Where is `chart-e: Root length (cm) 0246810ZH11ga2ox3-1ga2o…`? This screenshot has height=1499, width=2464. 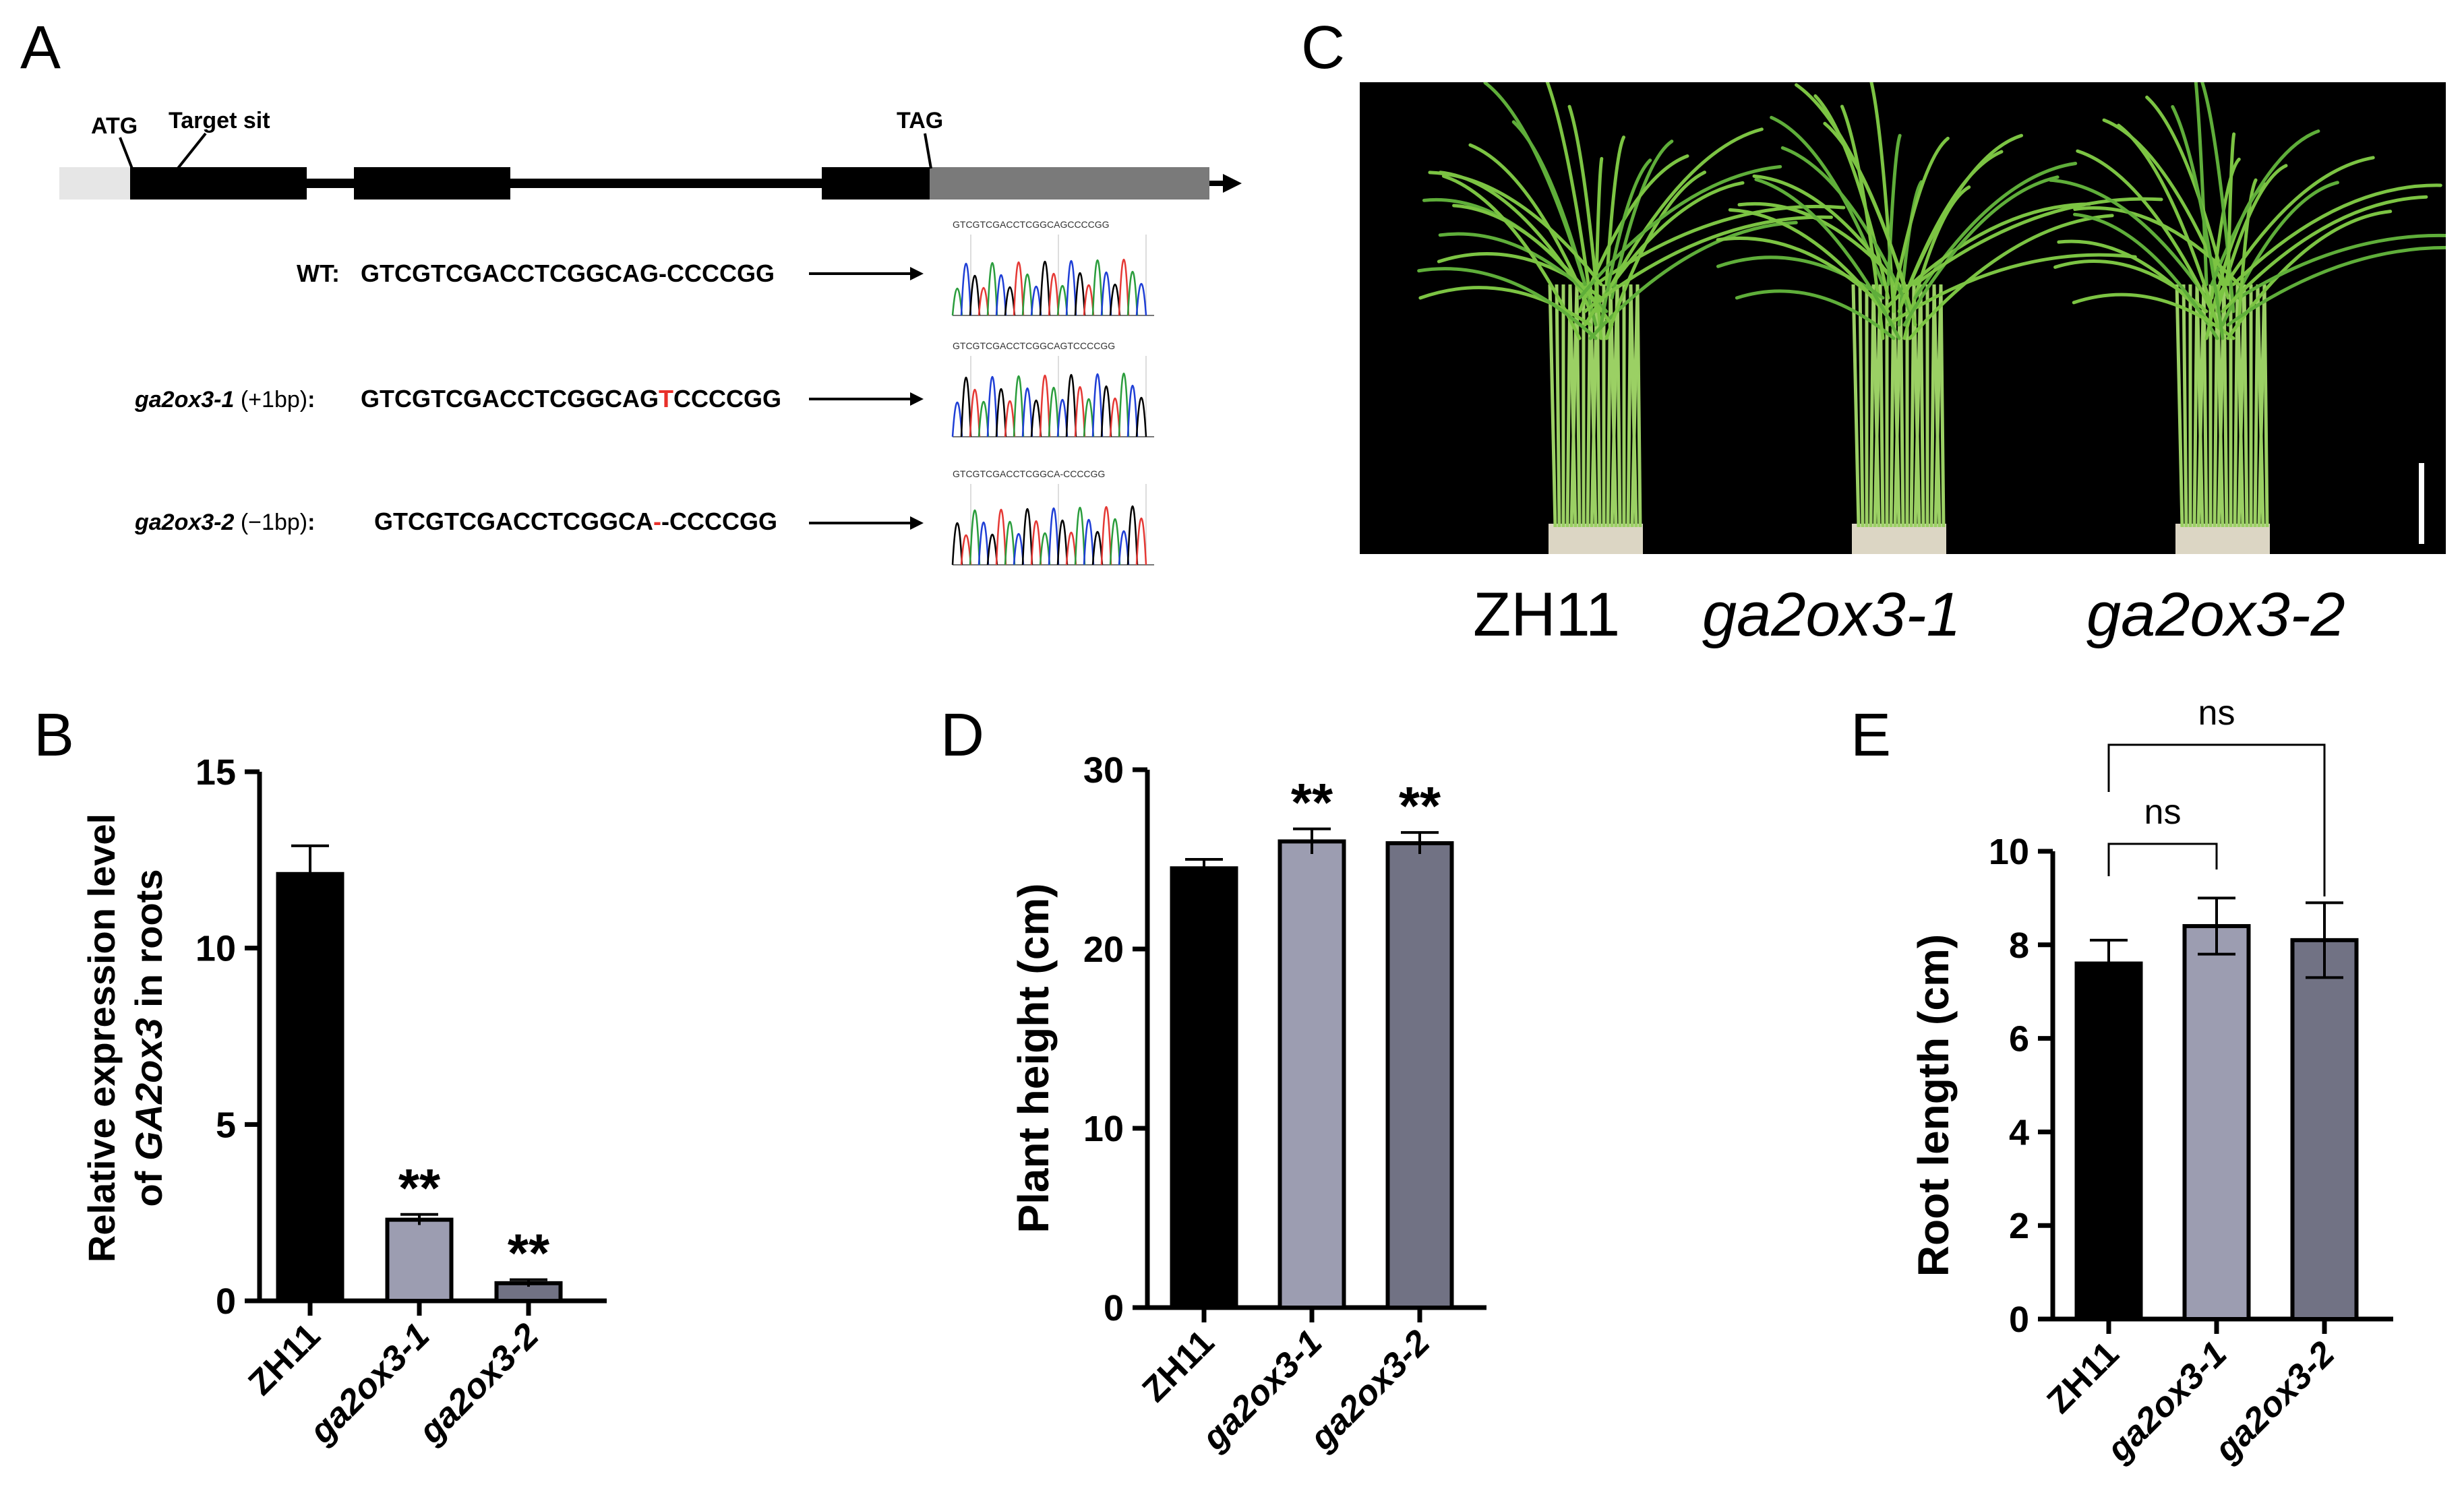 chart-e: Root length (cm) 0246810ZH11ga2ox3-1ga2o… is located at coordinates (2151, 1082).